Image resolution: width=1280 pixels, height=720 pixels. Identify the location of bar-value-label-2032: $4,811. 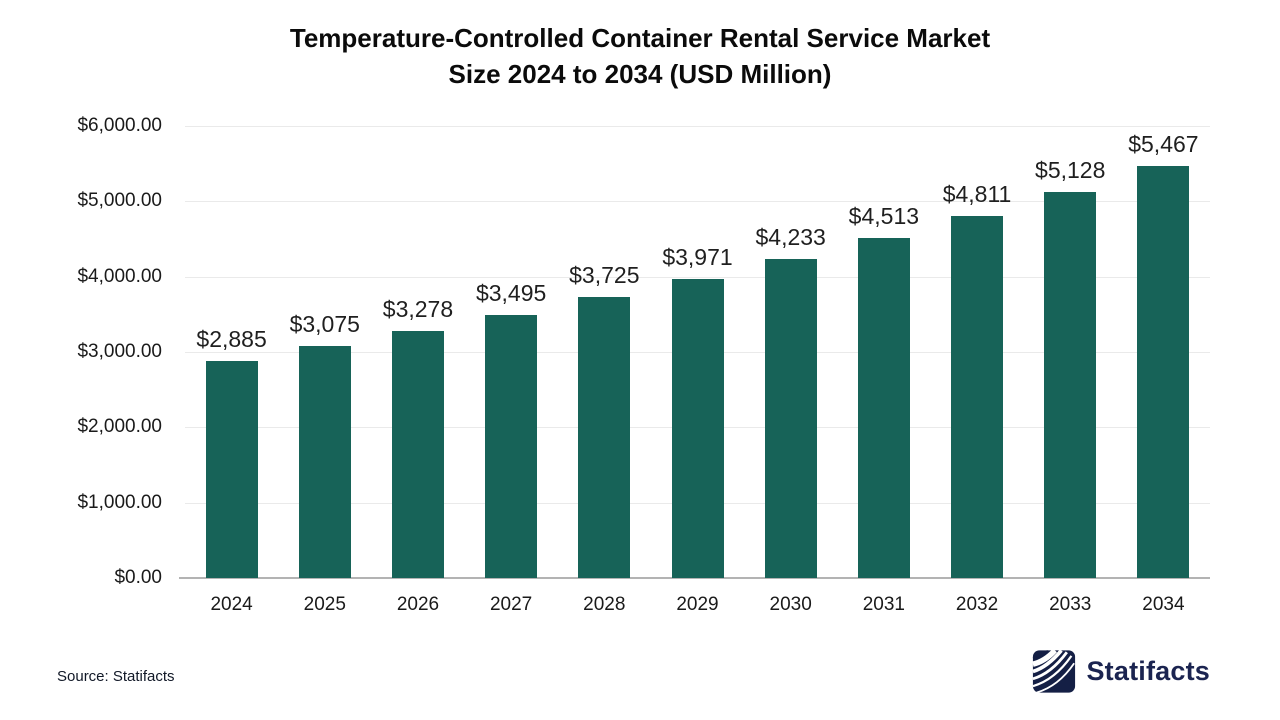
(977, 193).